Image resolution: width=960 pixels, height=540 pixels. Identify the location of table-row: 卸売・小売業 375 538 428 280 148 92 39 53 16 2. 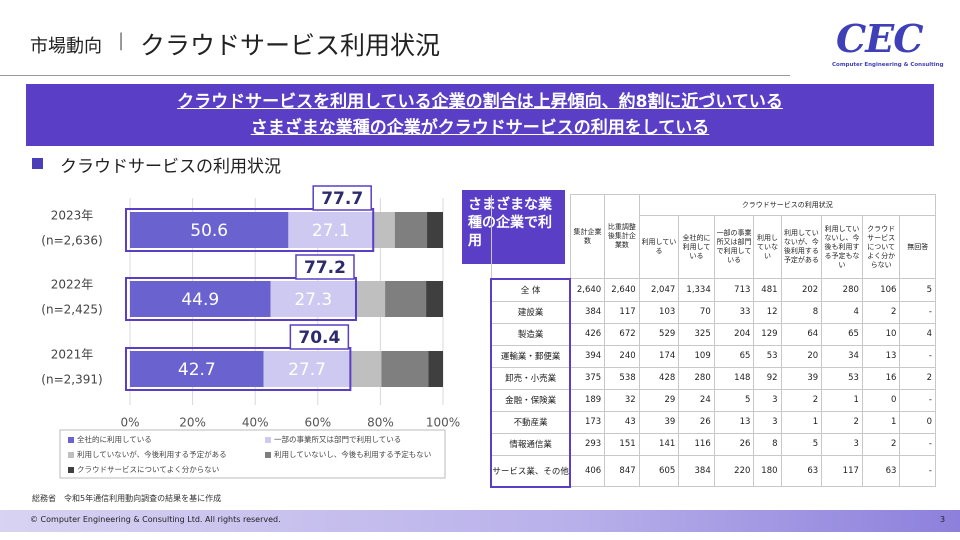
(712, 378).